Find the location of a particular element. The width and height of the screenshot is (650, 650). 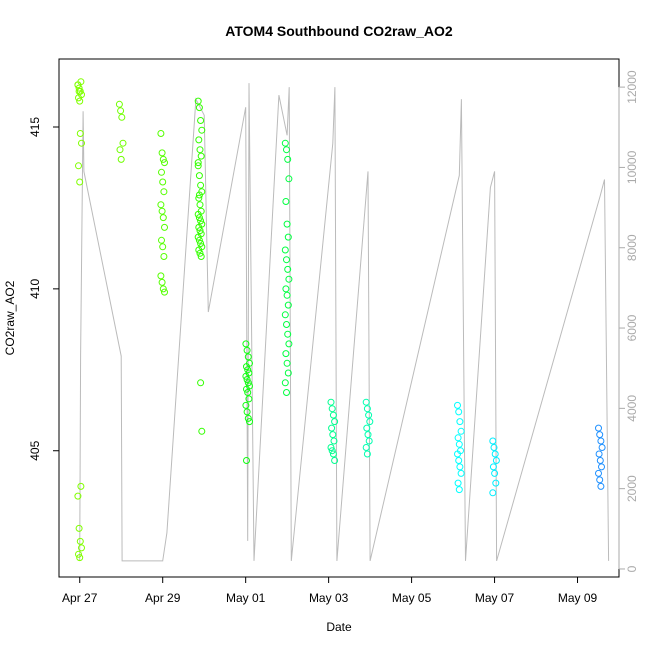

chart-title: ATOM4 Southbound CO2raw_AO2 is located at coordinates (339, 31).